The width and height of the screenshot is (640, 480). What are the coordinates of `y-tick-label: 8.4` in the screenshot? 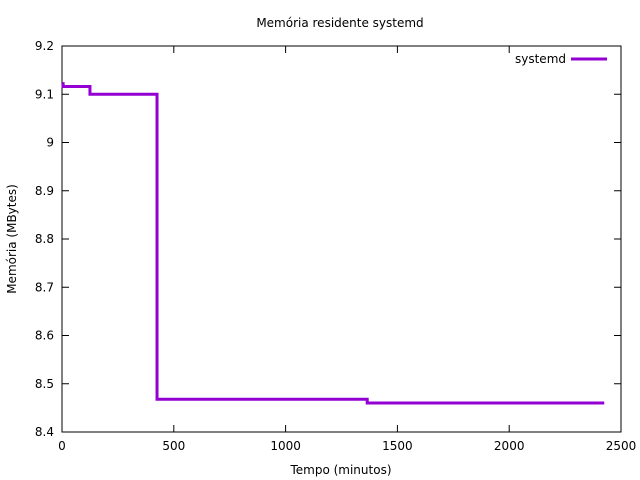 It's located at (44, 432).